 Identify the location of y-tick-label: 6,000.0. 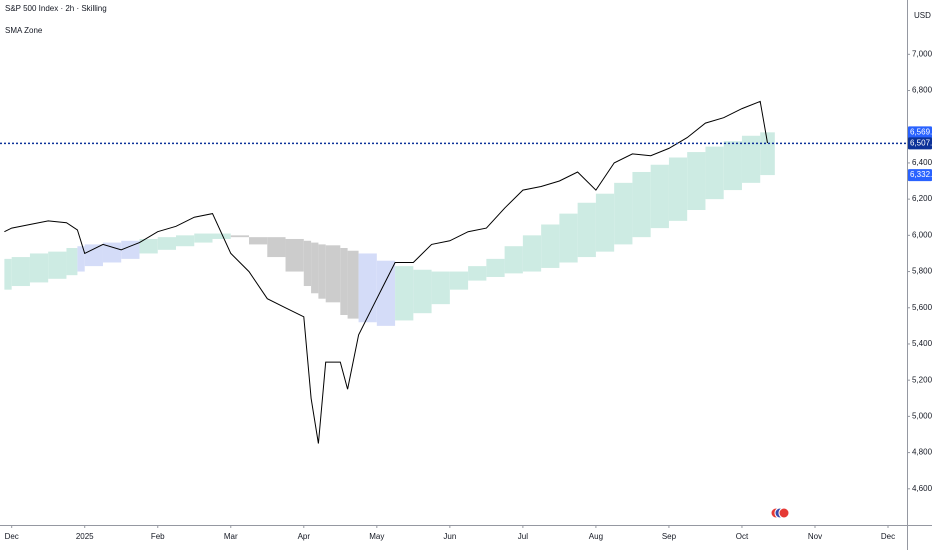
(922, 234).